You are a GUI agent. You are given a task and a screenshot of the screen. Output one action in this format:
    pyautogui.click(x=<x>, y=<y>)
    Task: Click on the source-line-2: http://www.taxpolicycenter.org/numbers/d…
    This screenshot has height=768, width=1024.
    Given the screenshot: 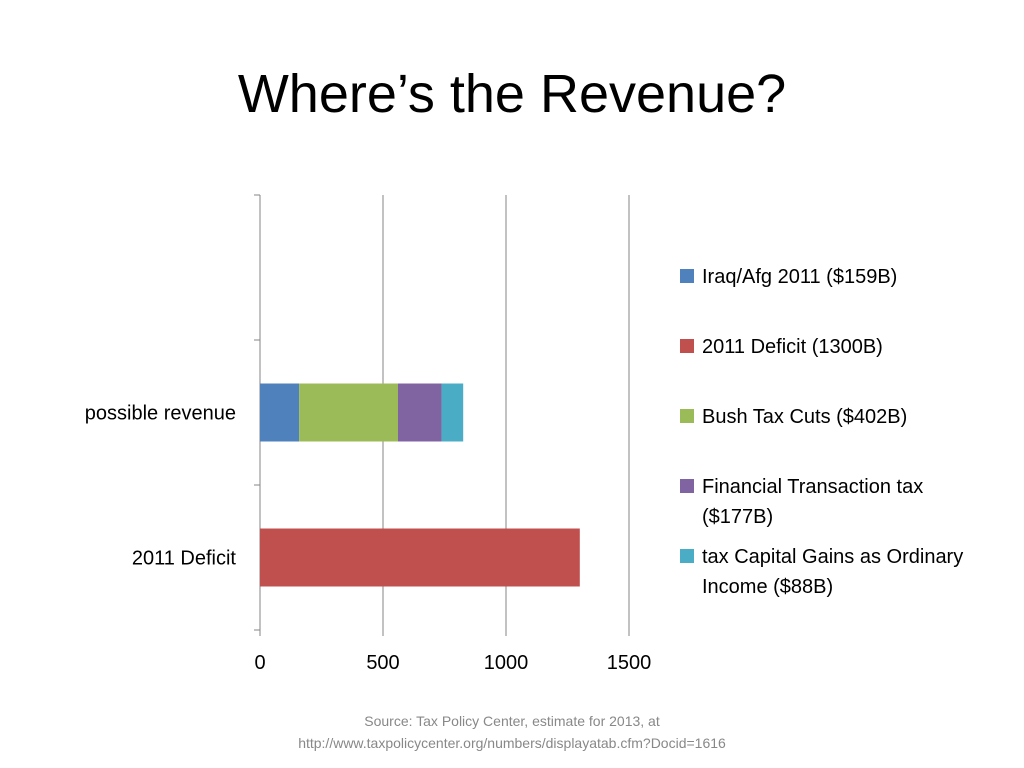 What is the action you would take?
    pyautogui.click(x=512, y=743)
    